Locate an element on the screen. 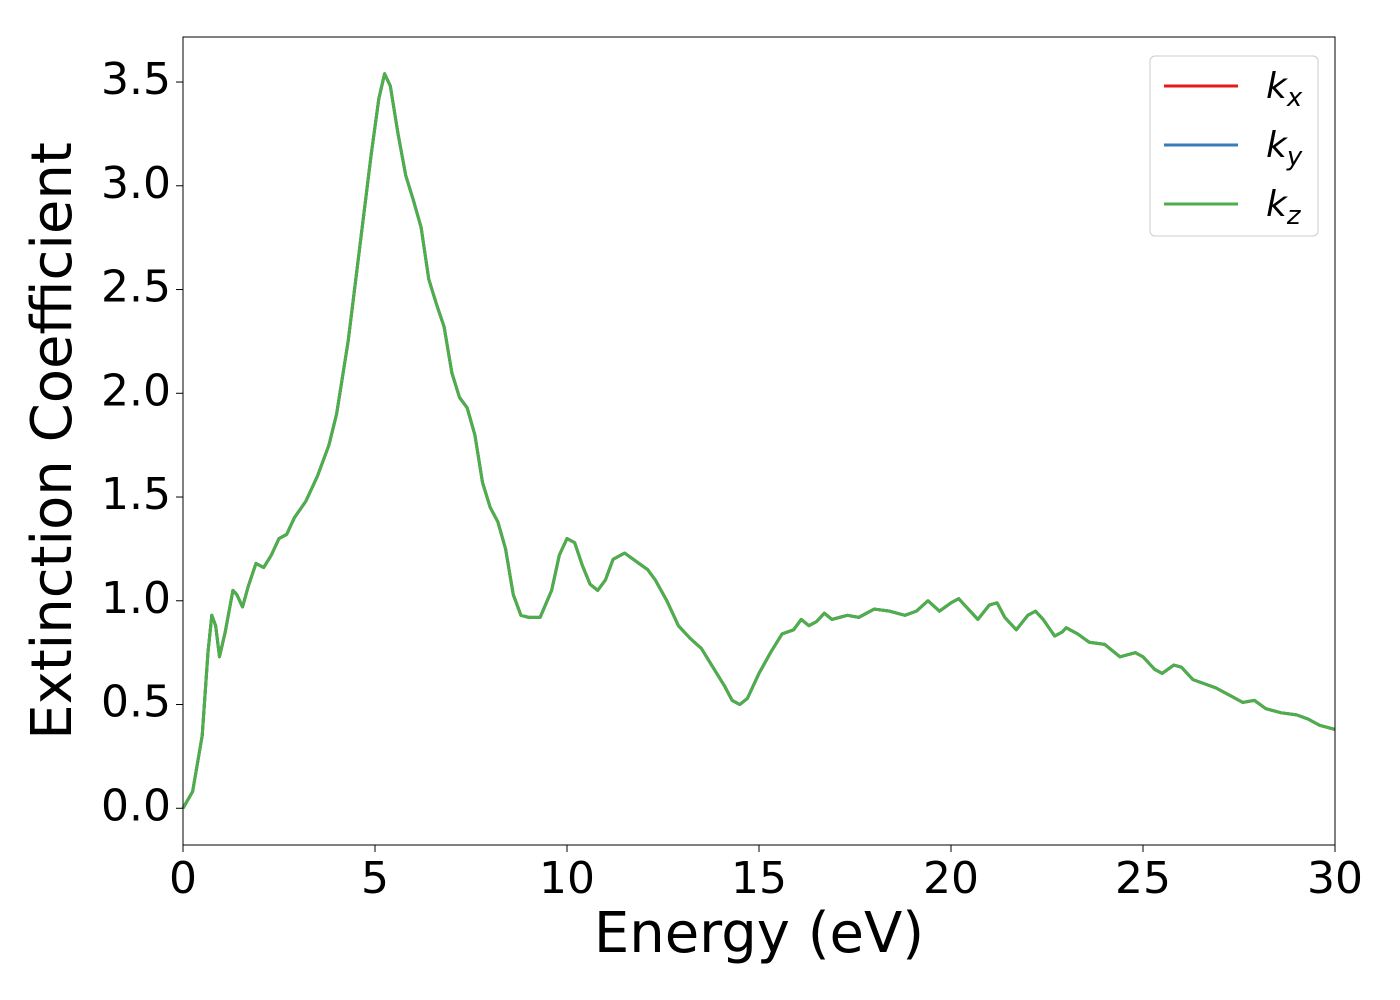 Image resolution: width=1400 pixels, height=1000 pixels. legend-label: kz is located at coordinates (1284, 207).